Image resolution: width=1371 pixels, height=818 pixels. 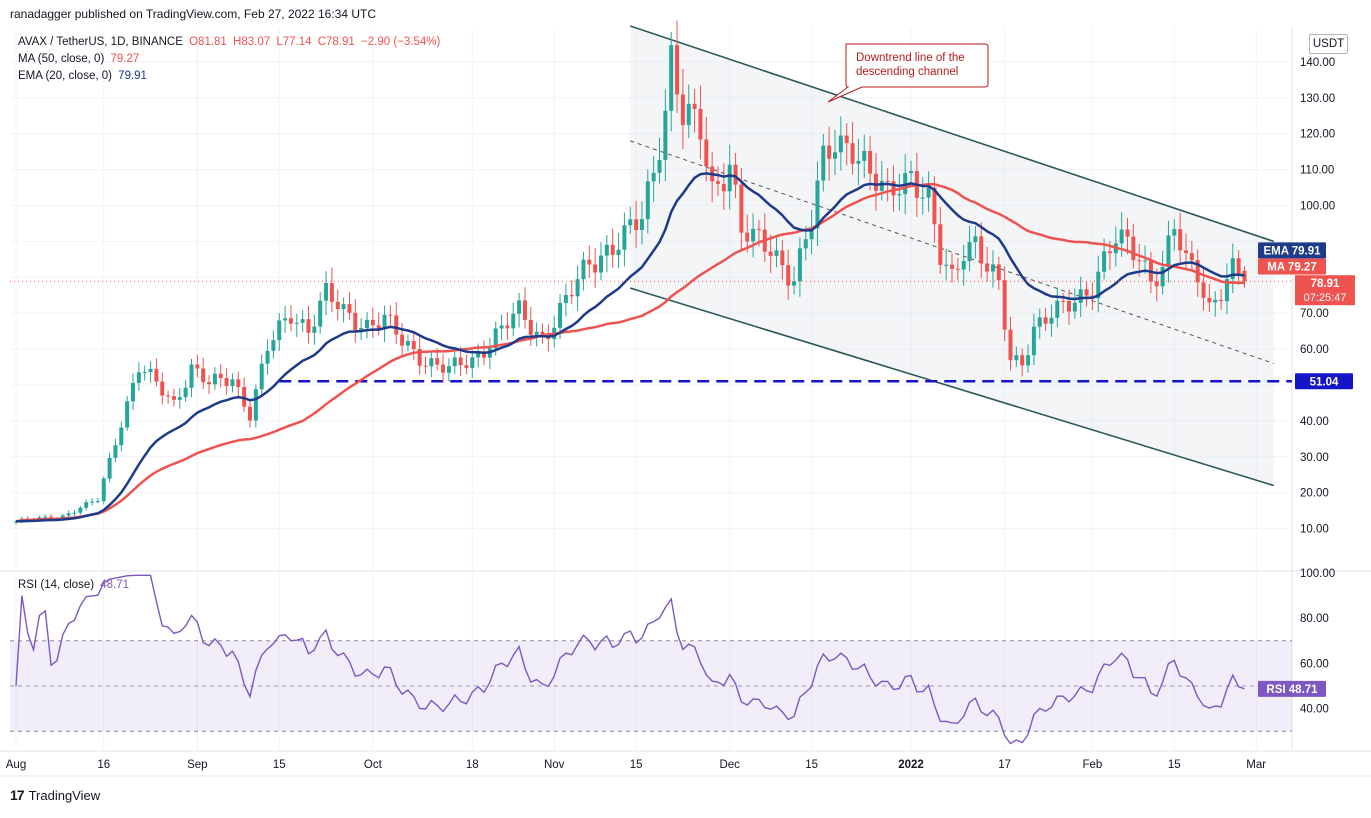 I want to click on time-tick-label: 15, so click(x=1174, y=765).